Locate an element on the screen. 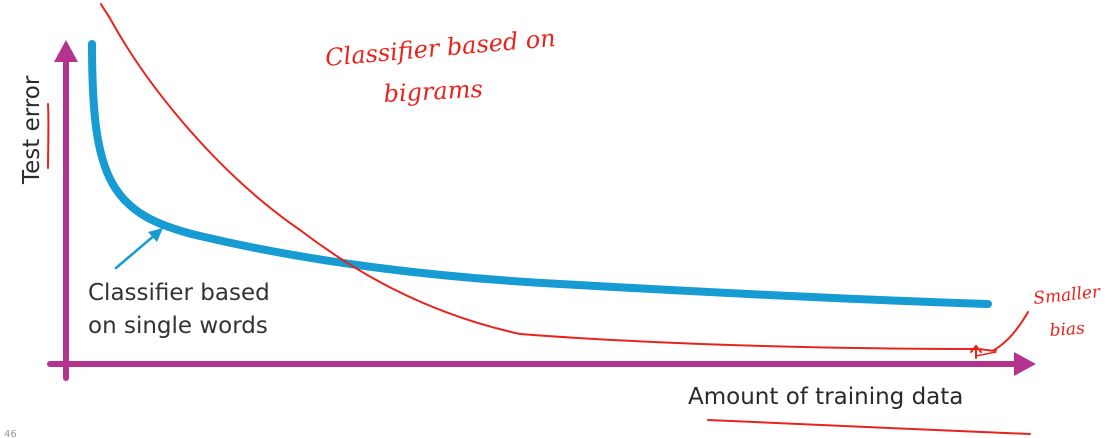 The image size is (1116, 438). bias-annotation-line2: bias is located at coordinates (1067, 330).